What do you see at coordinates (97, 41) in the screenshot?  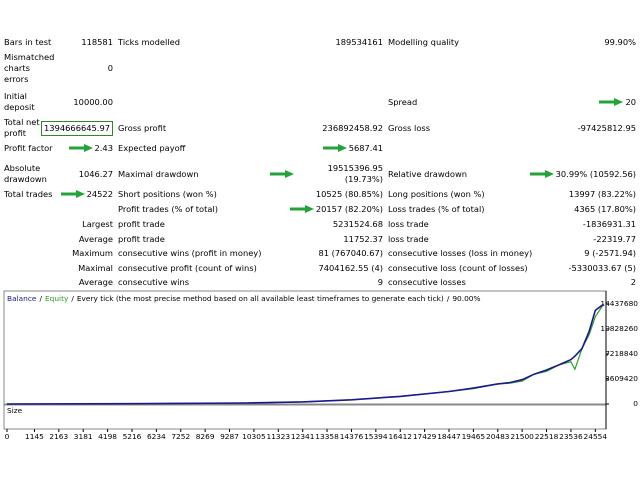 I see `cell-text: 118581` at bounding box center [97, 41].